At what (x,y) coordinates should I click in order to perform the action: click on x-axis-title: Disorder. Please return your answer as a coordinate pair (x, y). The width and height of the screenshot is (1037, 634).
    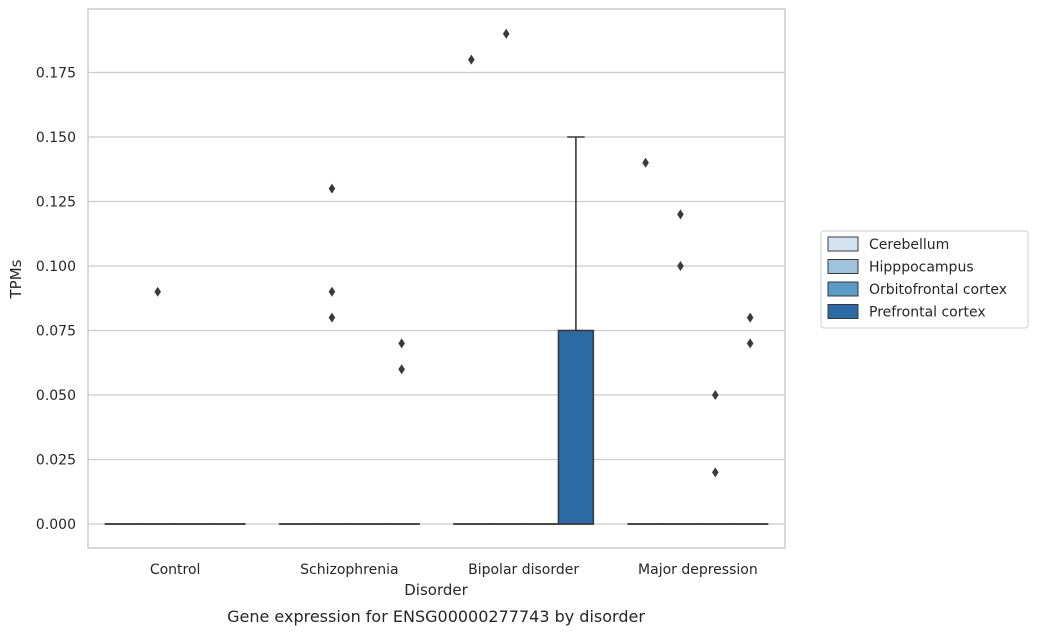
    Looking at the image, I should click on (436, 590).